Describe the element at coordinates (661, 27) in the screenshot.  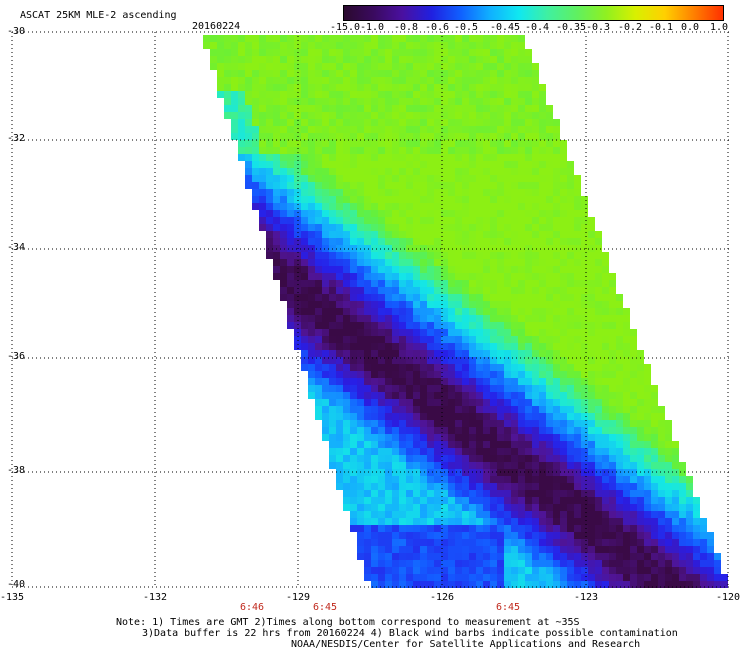
I see `colorbar-tick-label: -0.1` at that location.